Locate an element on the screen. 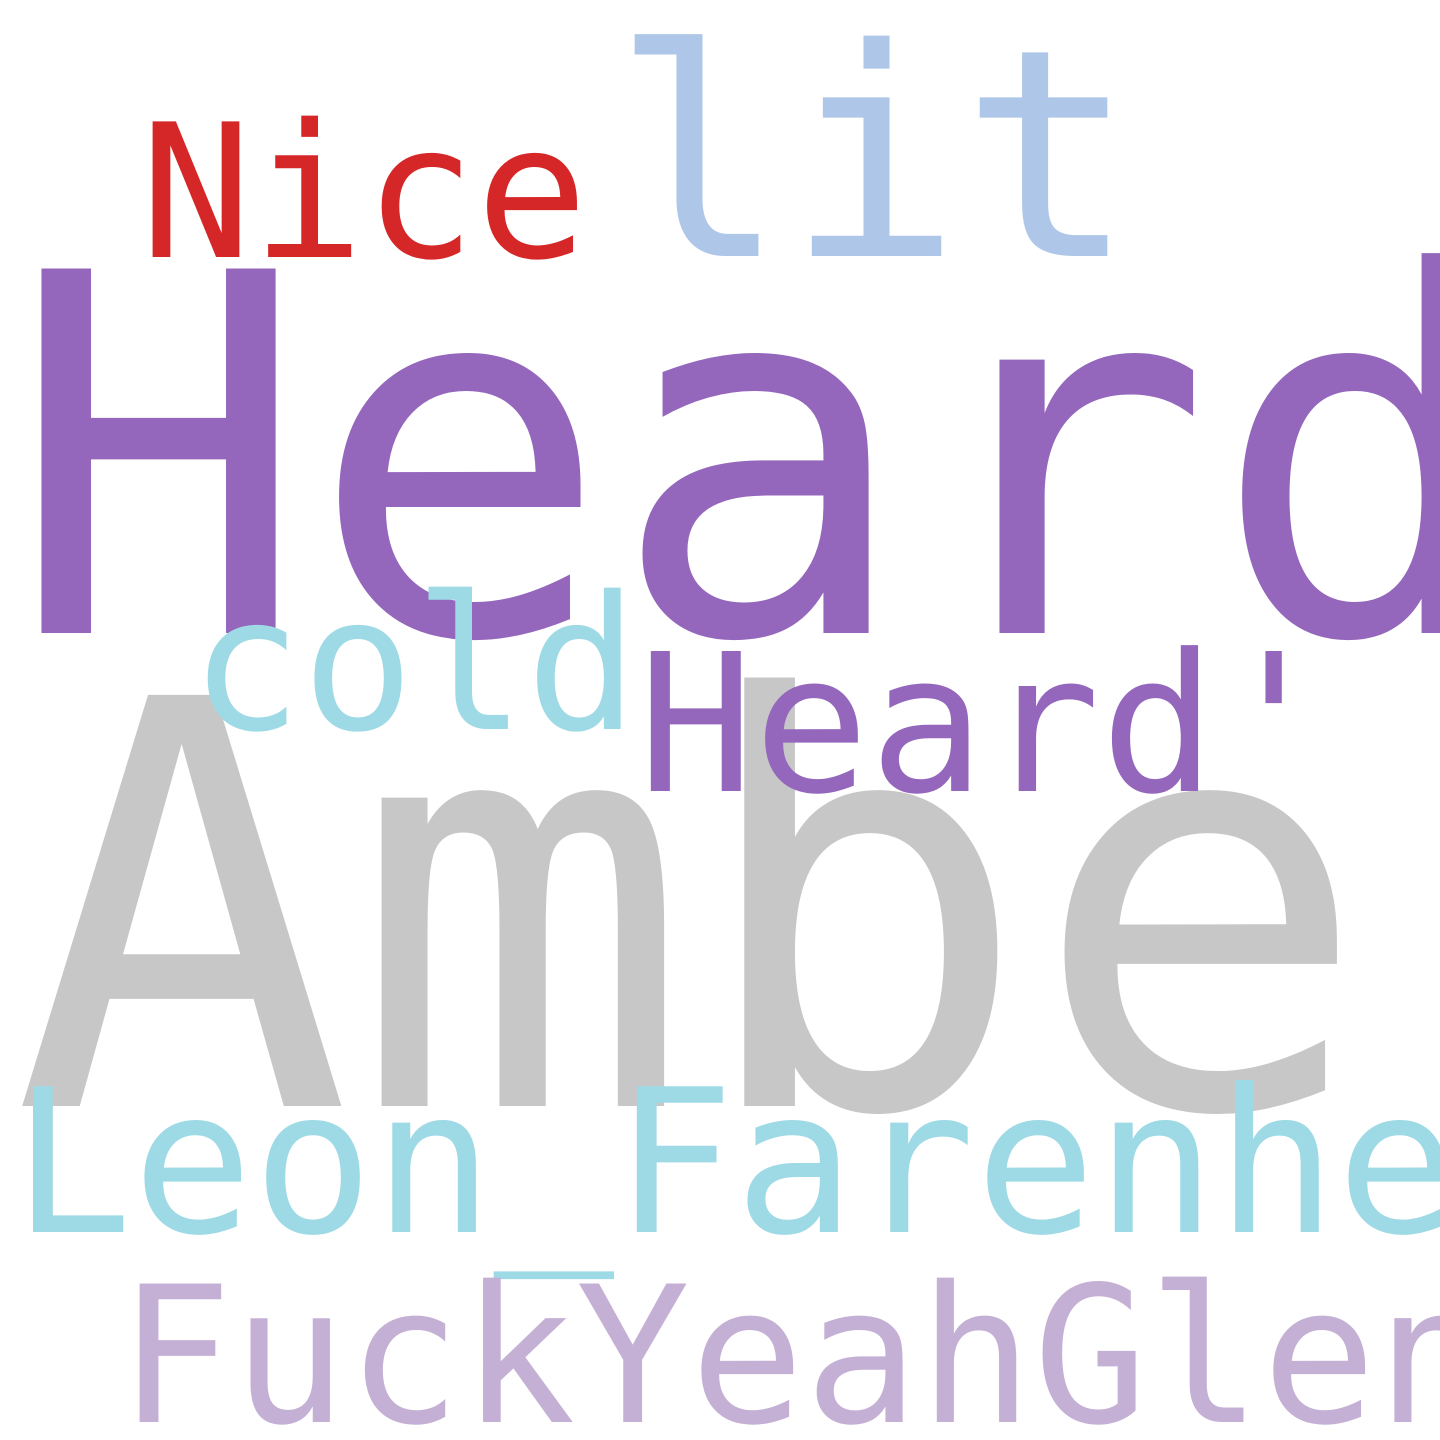  word-nice: Nice is located at coordinates (364, 192).